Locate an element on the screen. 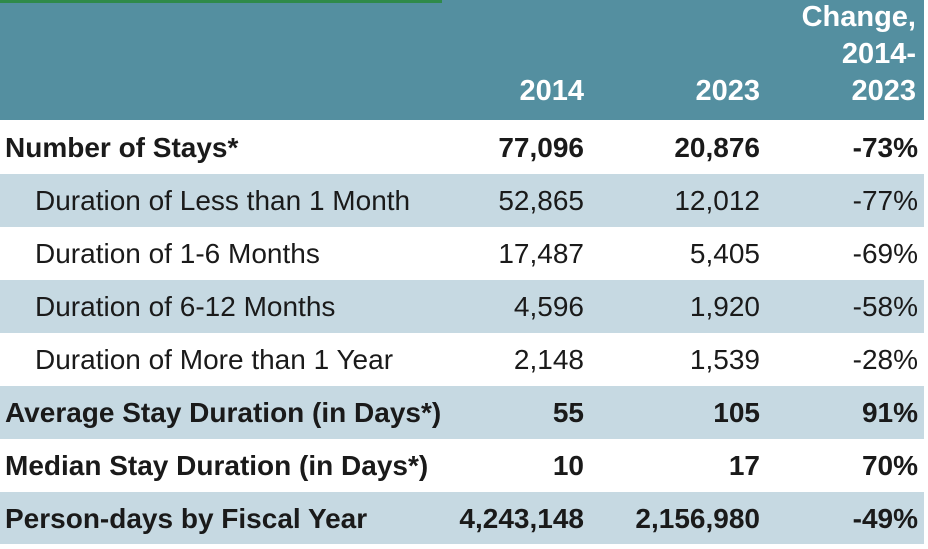 This screenshot has width=928, height=549. value-change: -58% is located at coordinates (885, 306).